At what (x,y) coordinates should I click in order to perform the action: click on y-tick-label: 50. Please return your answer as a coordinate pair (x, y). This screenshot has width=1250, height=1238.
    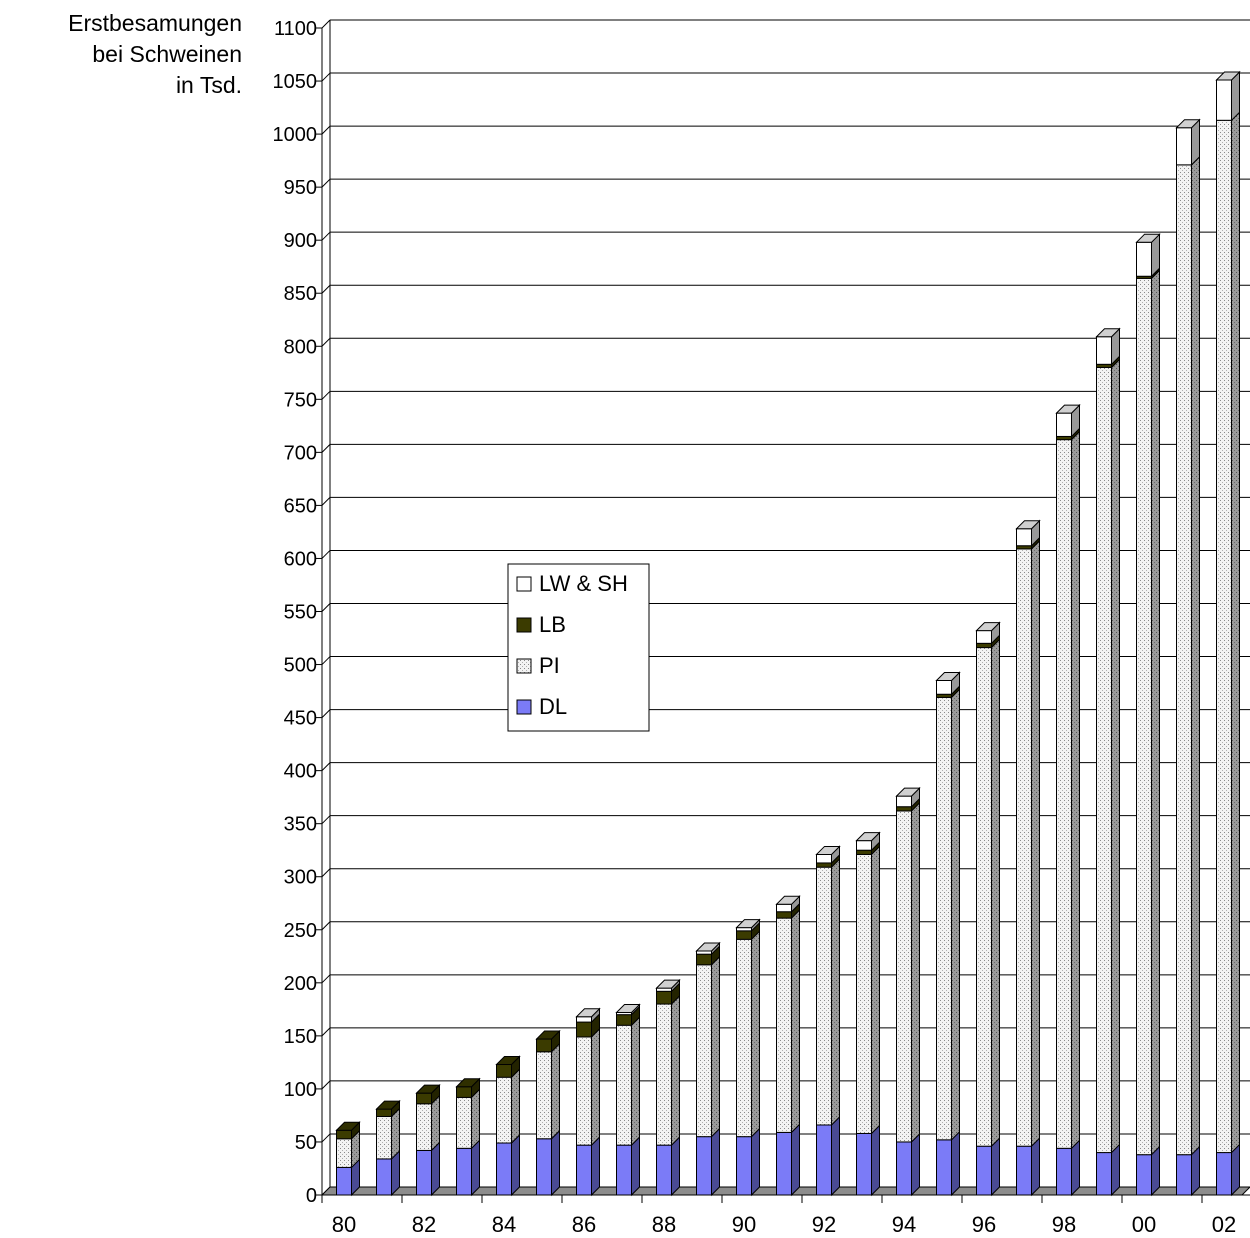
    Looking at the image, I should click on (306, 1143).